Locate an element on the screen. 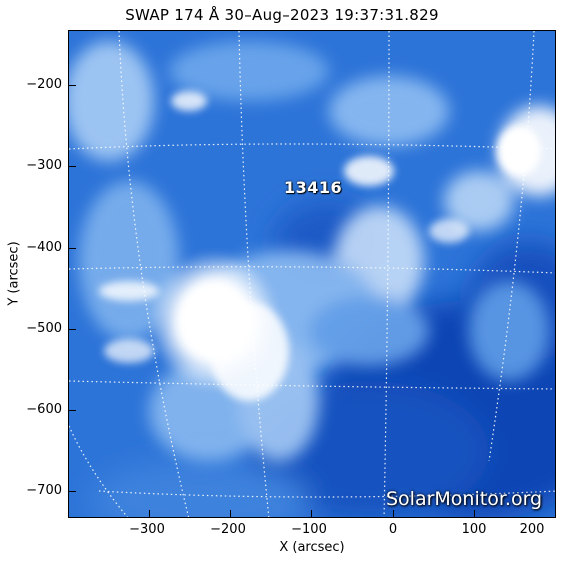 The width and height of the screenshot is (564, 564). active-region-label: 13416 is located at coordinates (313, 187).